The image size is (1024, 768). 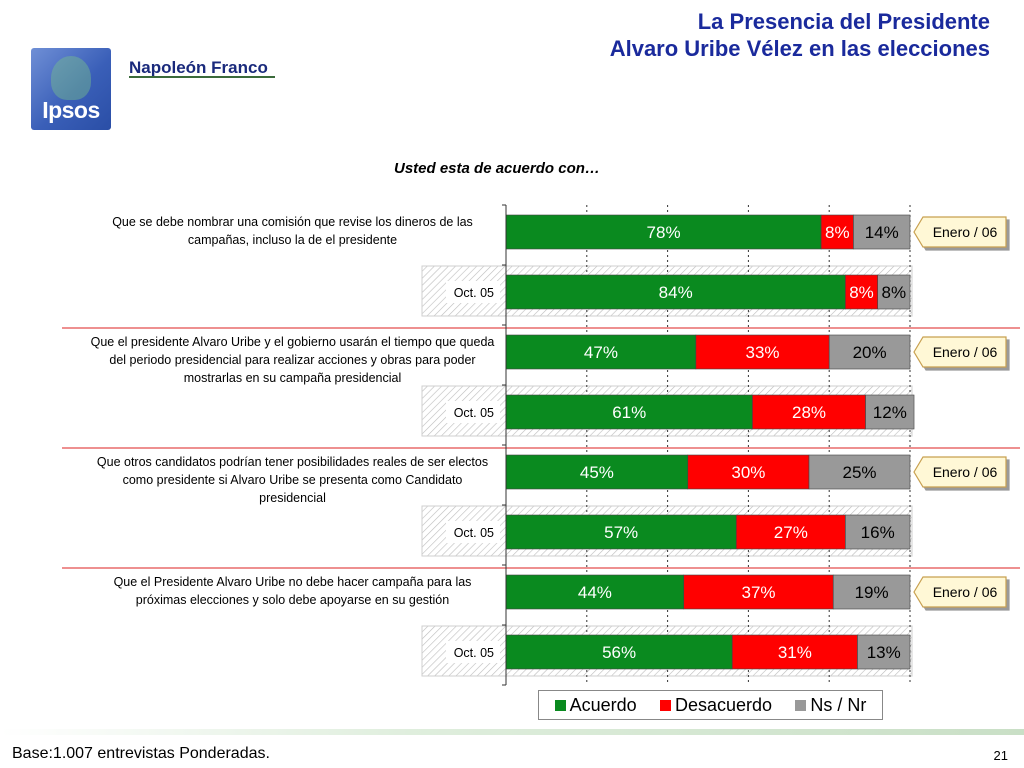 I want to click on legend-item-nsnr: Ns / Nr, so click(x=830, y=705).